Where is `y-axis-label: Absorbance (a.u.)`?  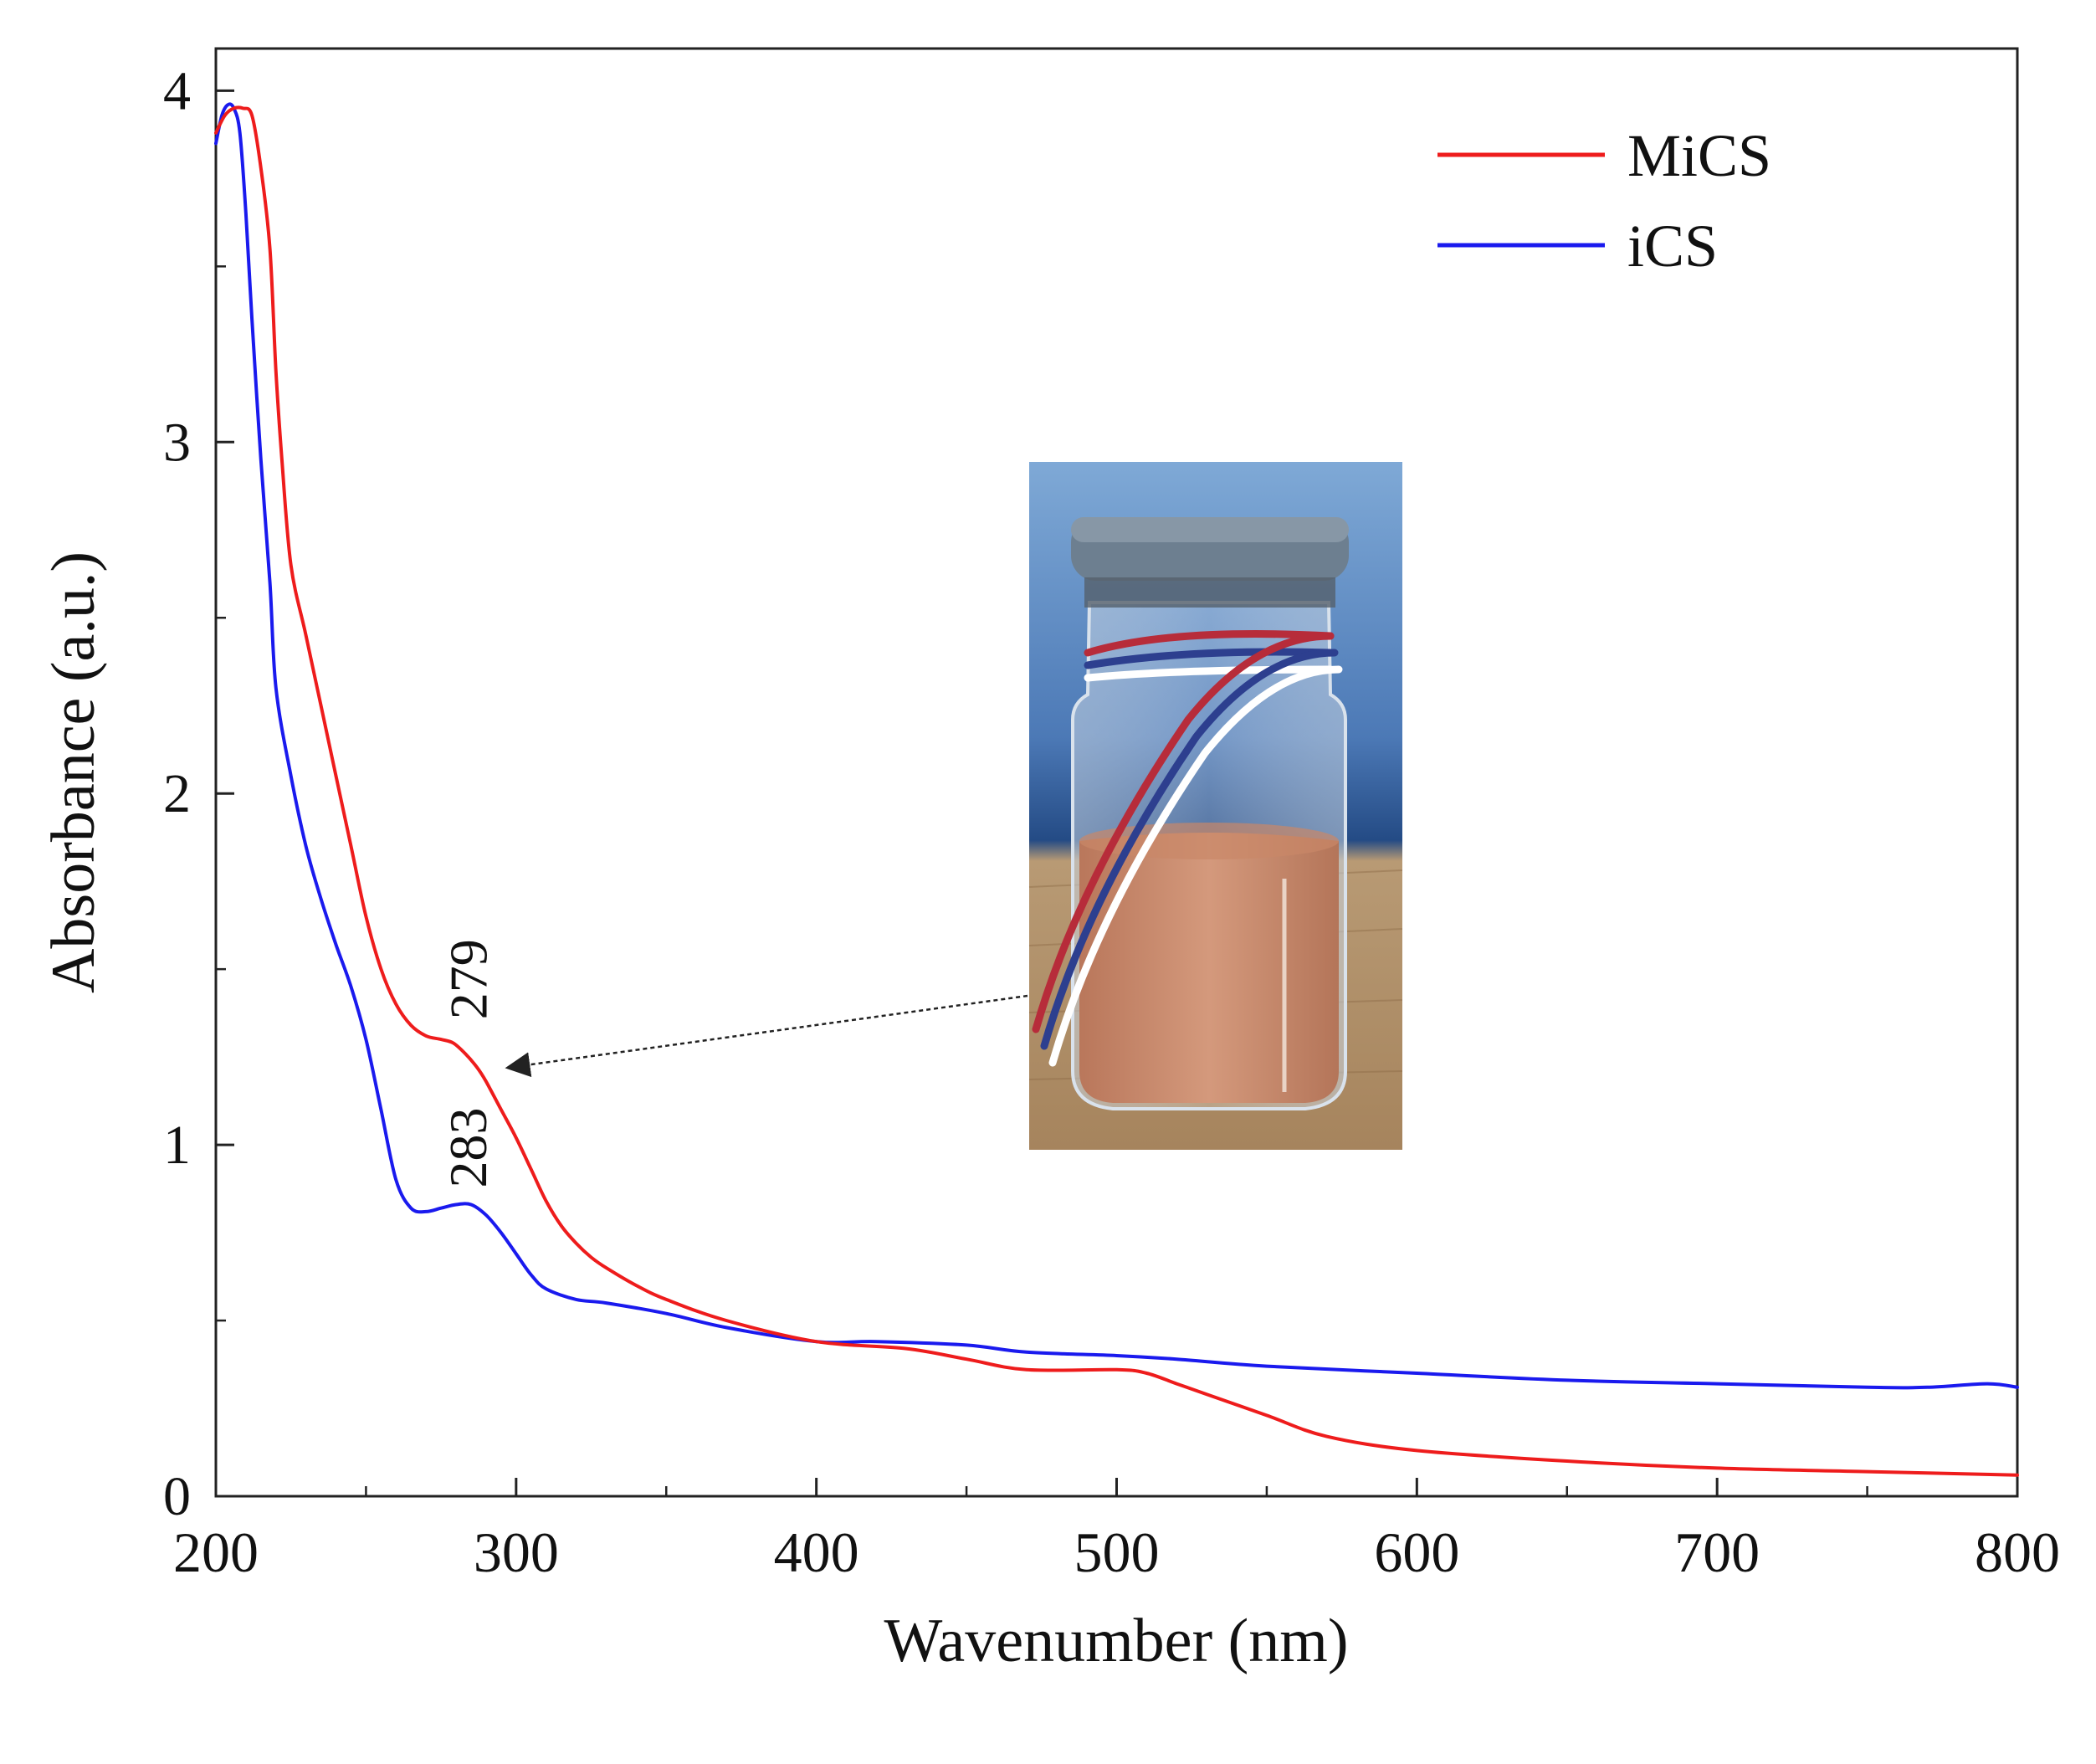 y-axis-label: Absorbance (a.u.) is located at coordinates (73, 772).